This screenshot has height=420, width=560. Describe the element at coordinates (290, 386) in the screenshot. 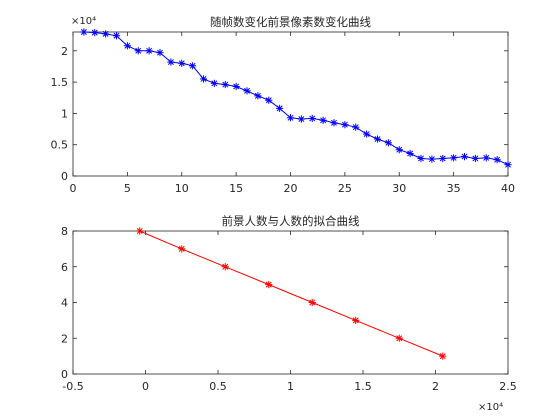

I see `x-tick-label: 1` at that location.